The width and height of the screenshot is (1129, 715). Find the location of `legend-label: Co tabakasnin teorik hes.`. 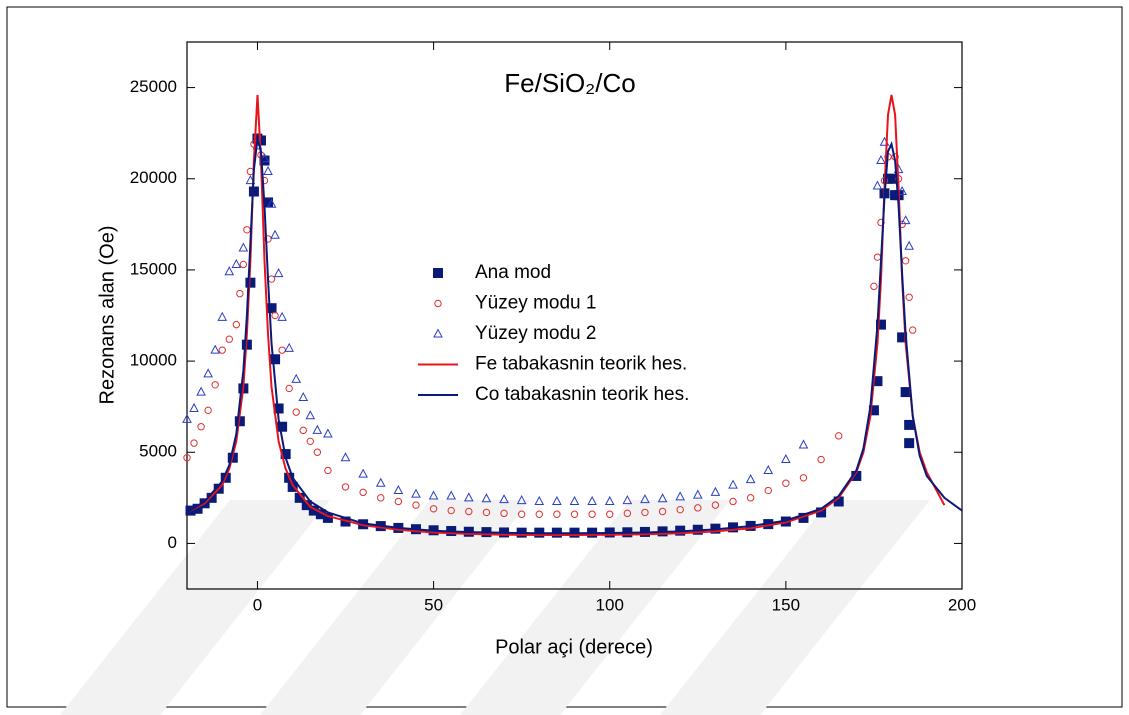

legend-label: Co tabakasnin teorik hes. is located at coordinates (582, 394).